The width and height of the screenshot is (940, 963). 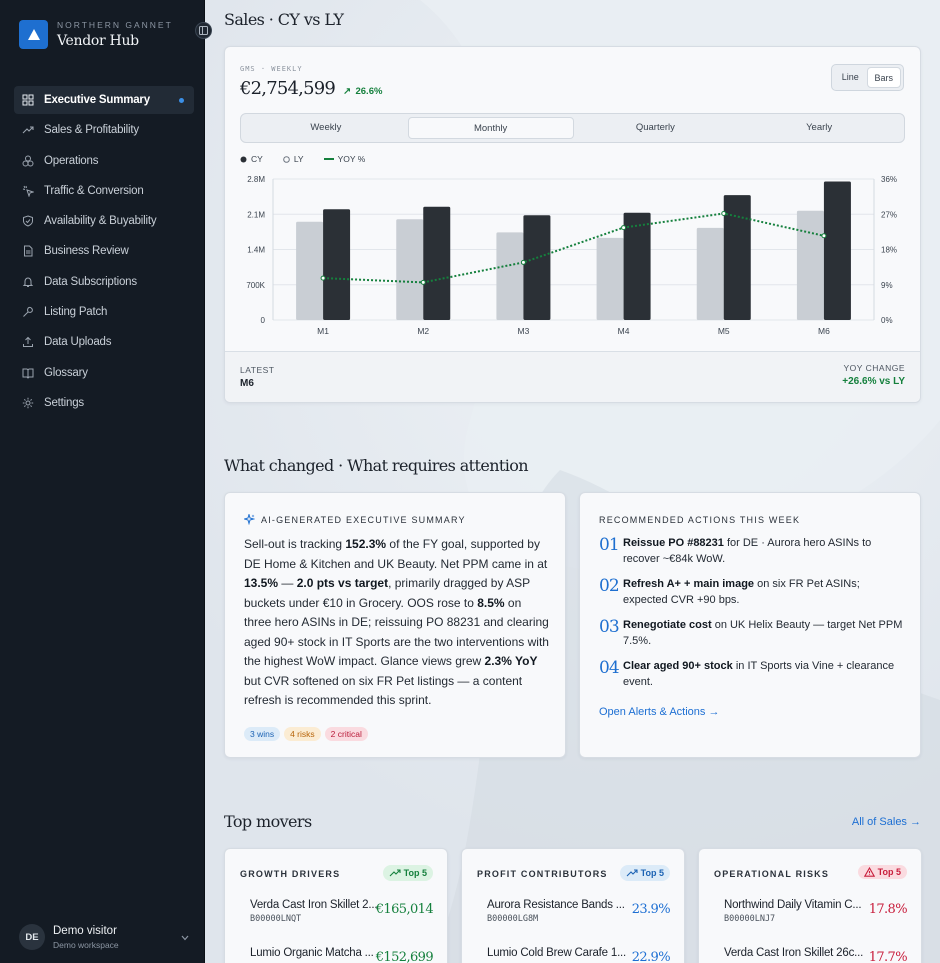 I want to click on sidebar-item-label: Data Uploads, so click(x=78, y=342).